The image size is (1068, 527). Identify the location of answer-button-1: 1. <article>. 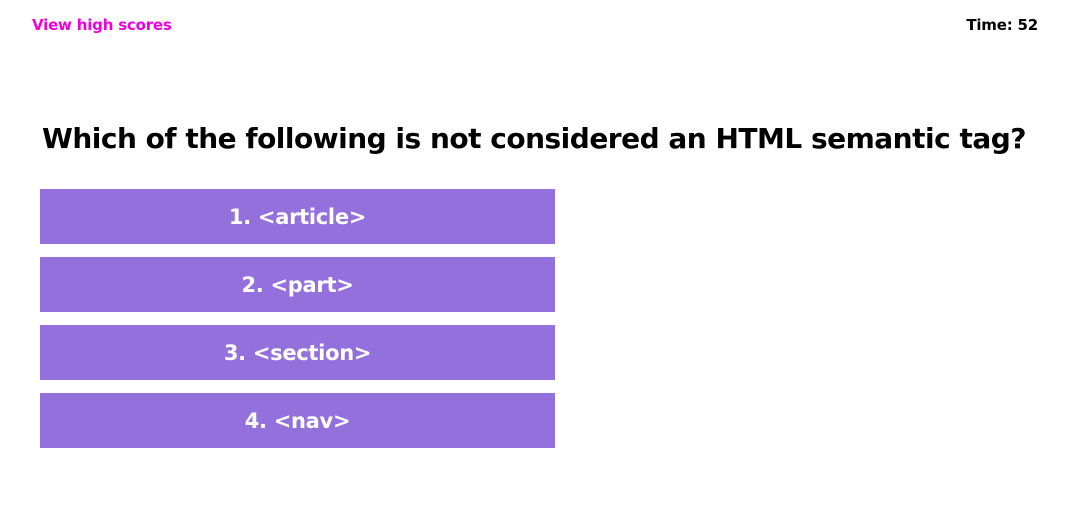
(297, 216).